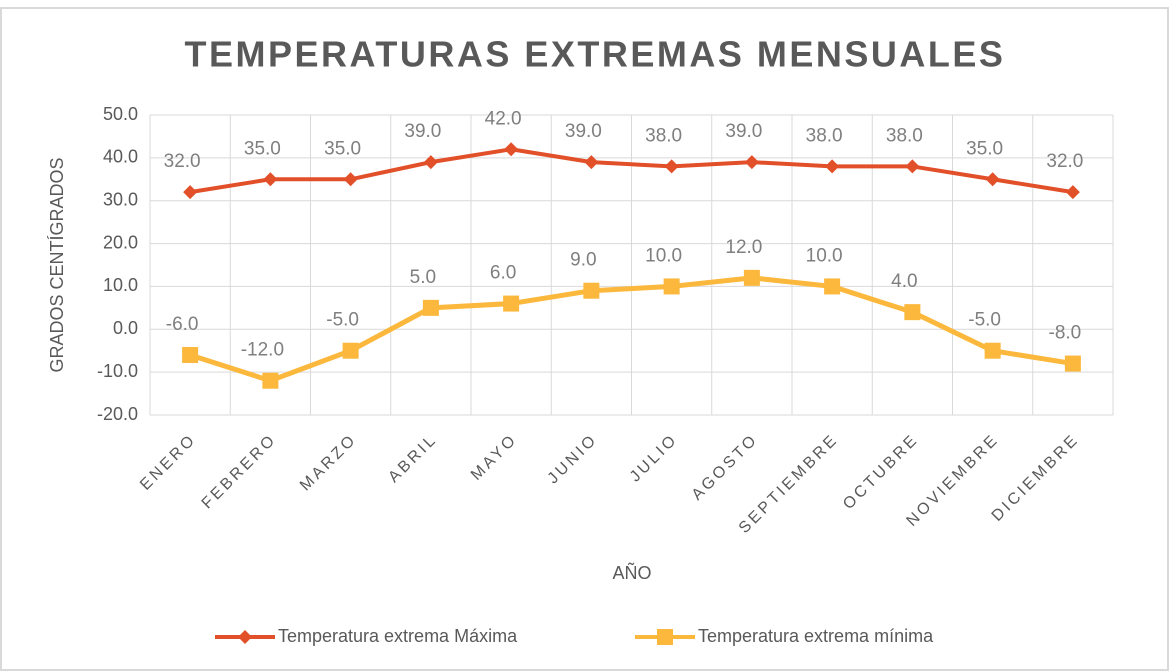 The image size is (1169, 671). I want to click on data-label: 42.0, so click(503, 118).